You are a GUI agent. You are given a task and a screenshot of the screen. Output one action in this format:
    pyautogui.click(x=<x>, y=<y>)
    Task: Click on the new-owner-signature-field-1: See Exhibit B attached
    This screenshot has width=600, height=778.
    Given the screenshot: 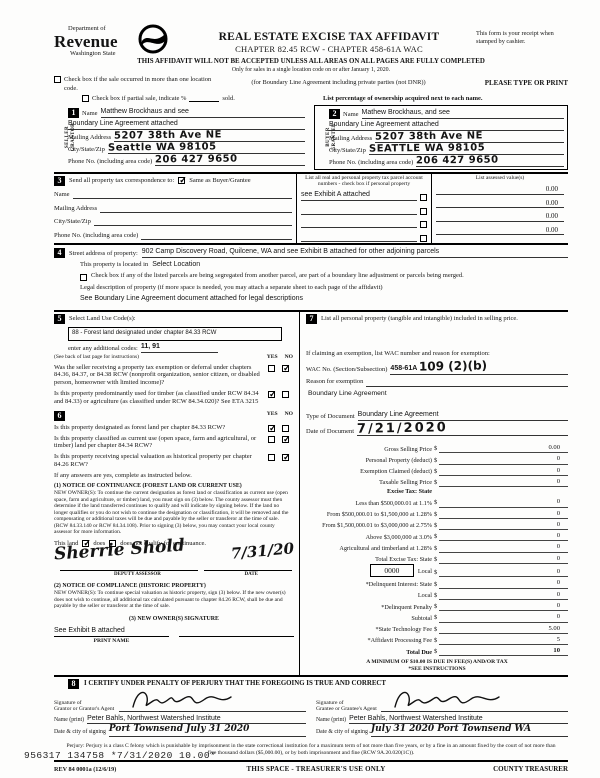 What is the action you would take?
    pyautogui.click(x=111, y=632)
    